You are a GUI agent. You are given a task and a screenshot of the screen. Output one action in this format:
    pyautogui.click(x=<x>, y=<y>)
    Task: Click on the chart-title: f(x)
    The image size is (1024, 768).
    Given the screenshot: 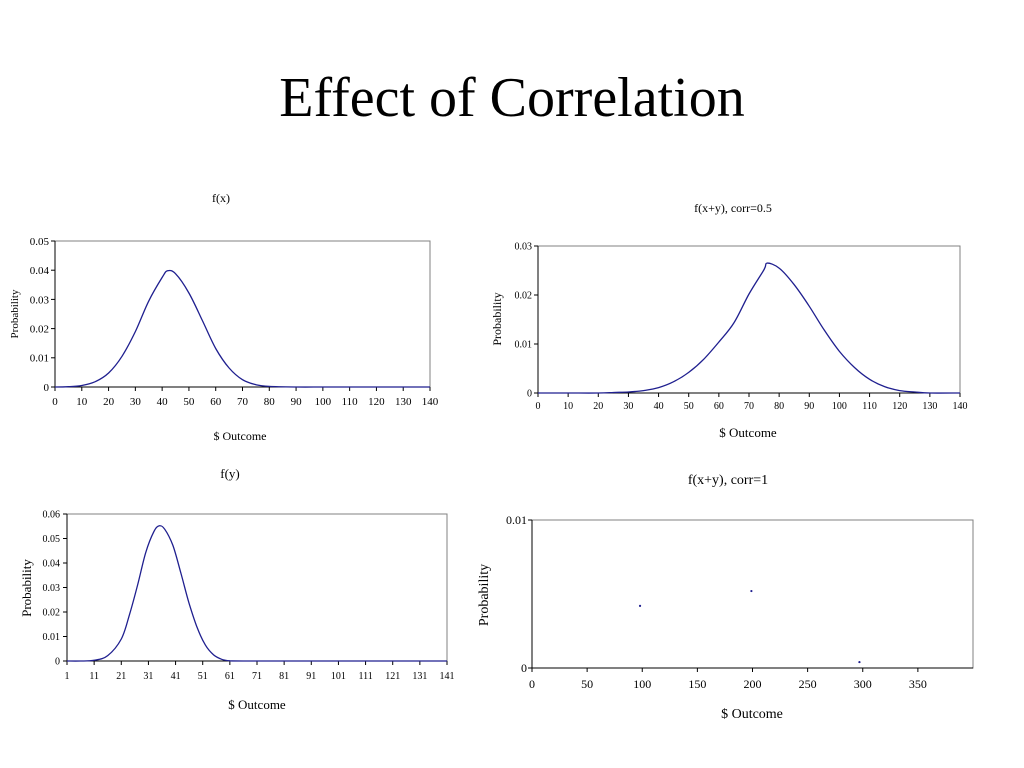 What is the action you would take?
    pyautogui.click(x=221, y=198)
    